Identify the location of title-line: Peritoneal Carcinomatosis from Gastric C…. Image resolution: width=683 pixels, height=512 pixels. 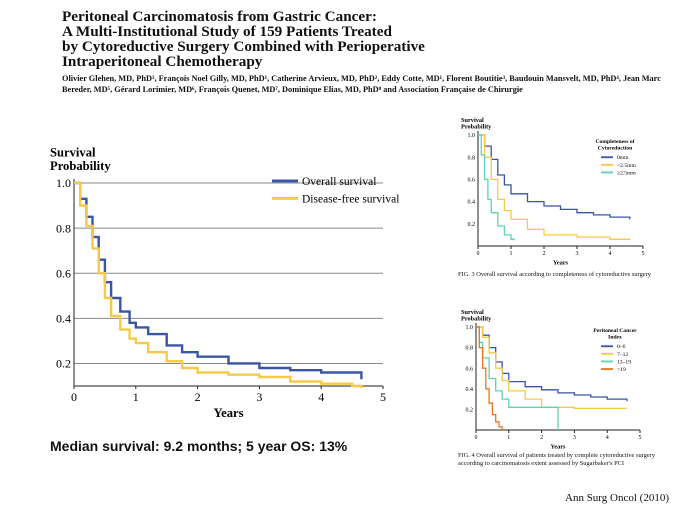
(219, 16).